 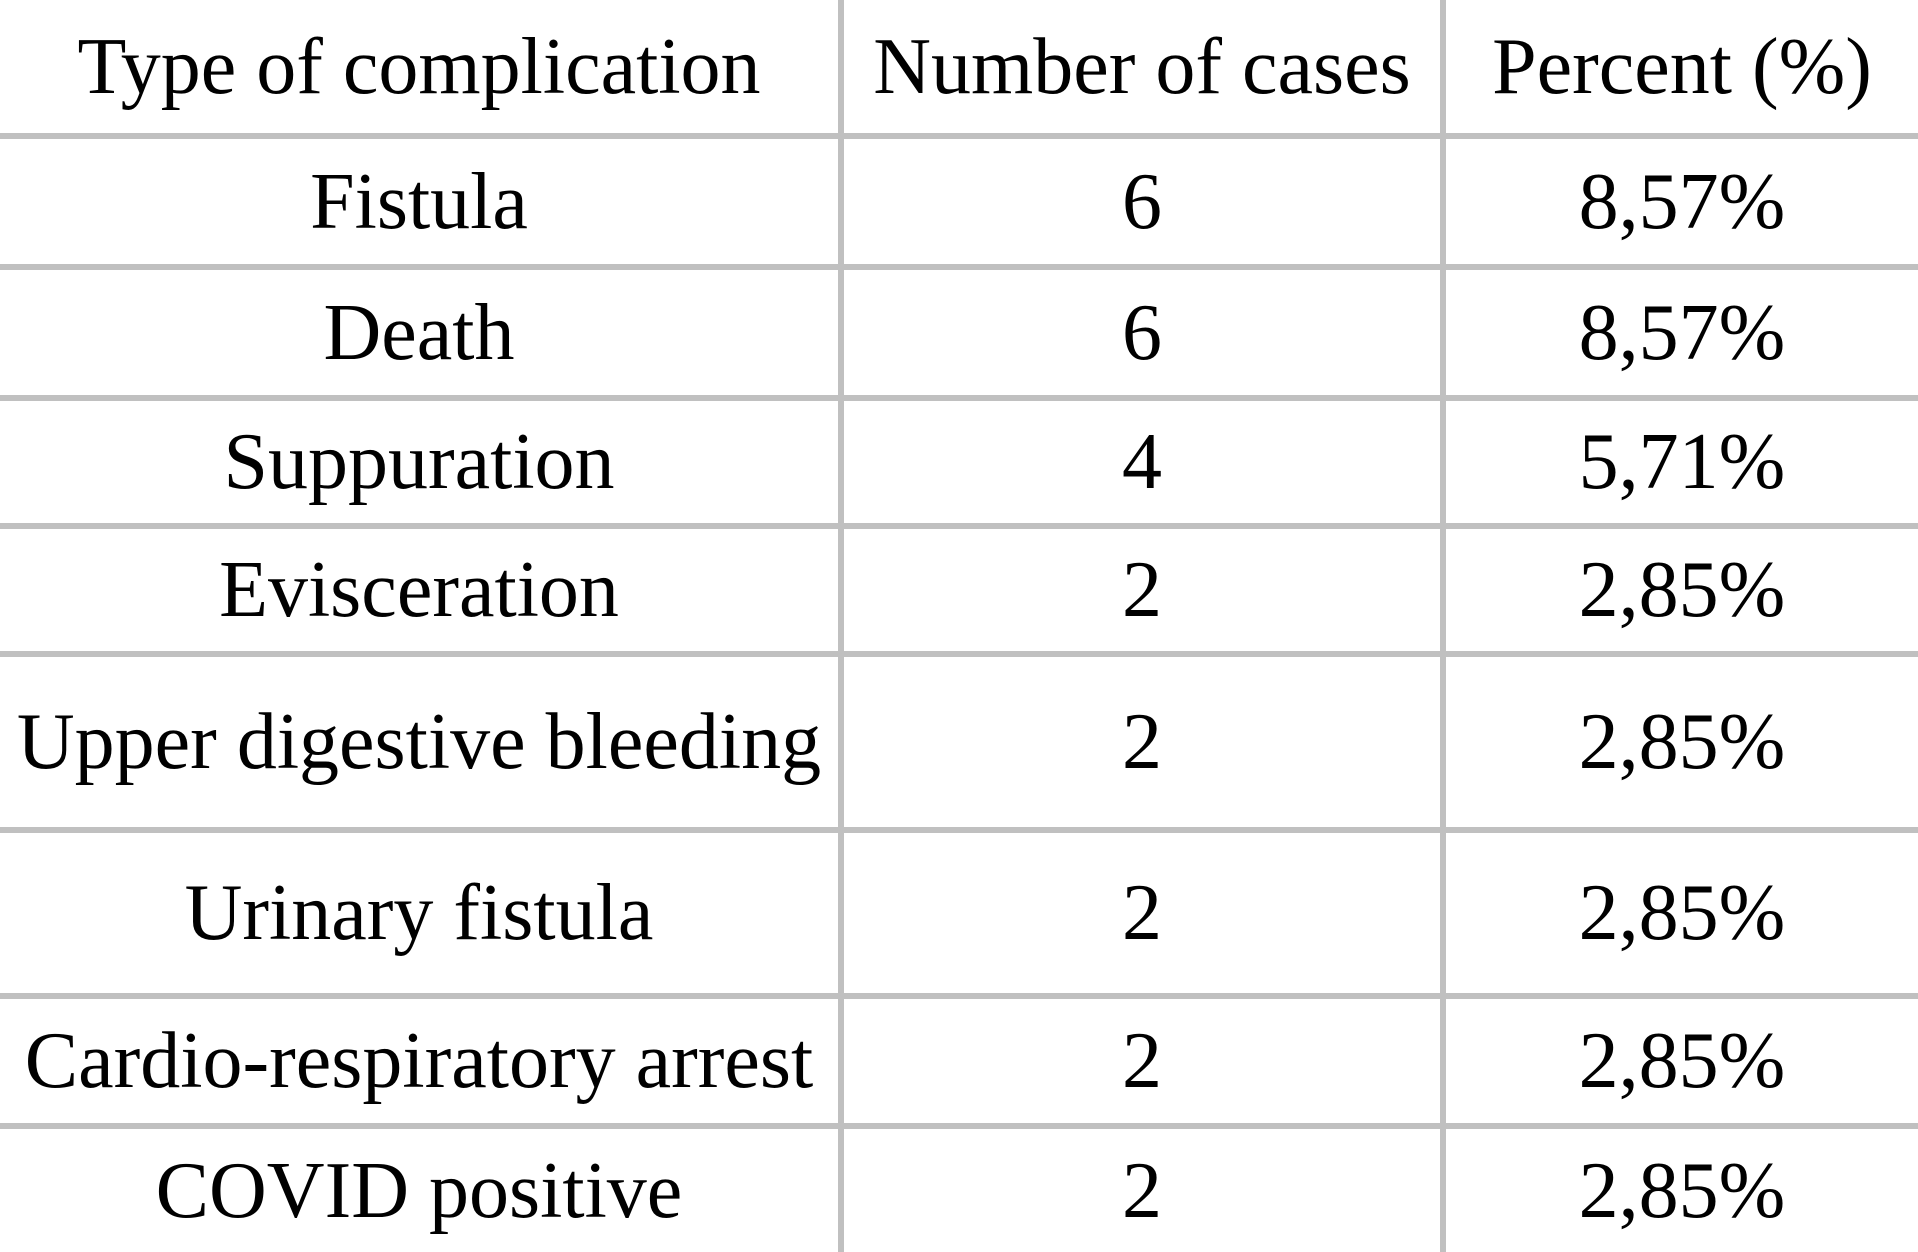 I want to click on header-cell-percent: Percent (%), so click(x=1682, y=66).